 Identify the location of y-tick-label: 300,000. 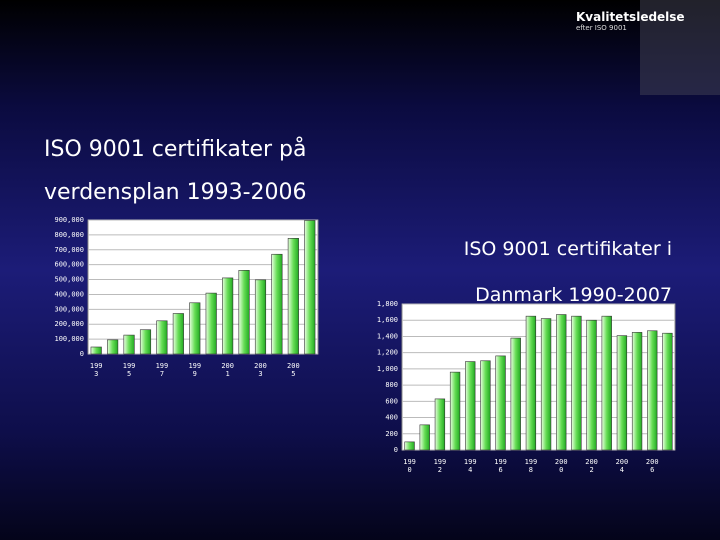
(69, 309).